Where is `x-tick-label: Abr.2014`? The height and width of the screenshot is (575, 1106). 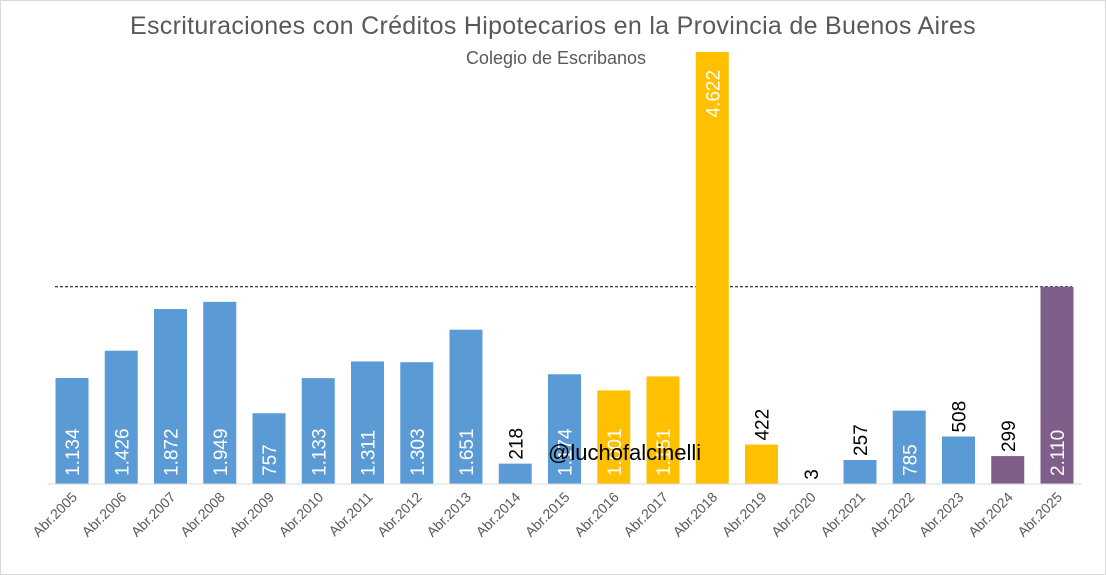 x-tick-label: Abr.2014 is located at coordinates (497, 514).